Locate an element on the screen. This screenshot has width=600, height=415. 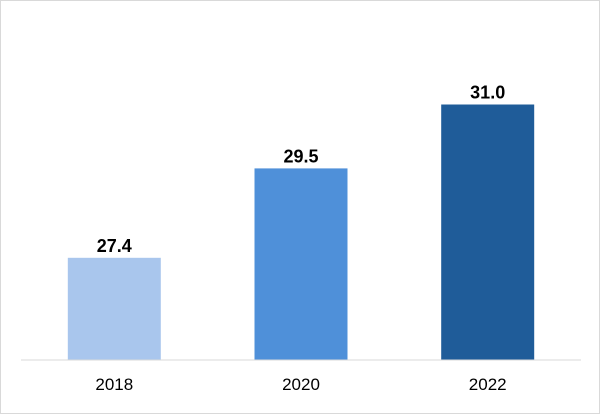
value-label-2018: 27.4 is located at coordinates (114, 246).